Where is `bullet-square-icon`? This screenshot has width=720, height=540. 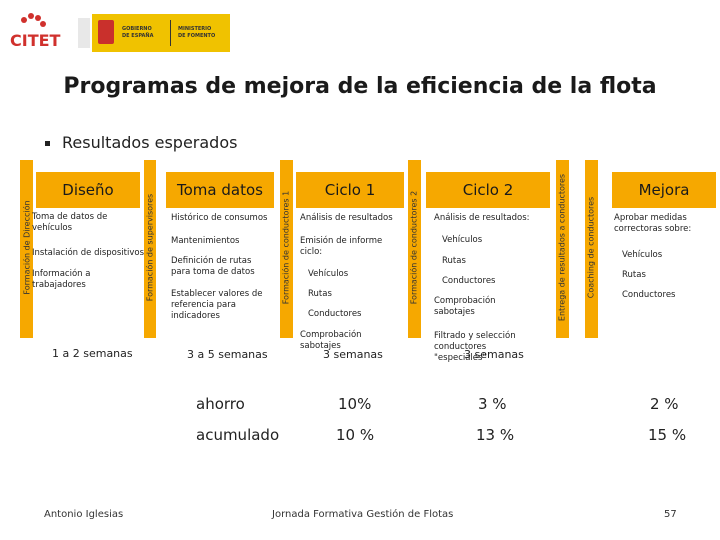 bullet-square-icon is located at coordinates (47, 143).